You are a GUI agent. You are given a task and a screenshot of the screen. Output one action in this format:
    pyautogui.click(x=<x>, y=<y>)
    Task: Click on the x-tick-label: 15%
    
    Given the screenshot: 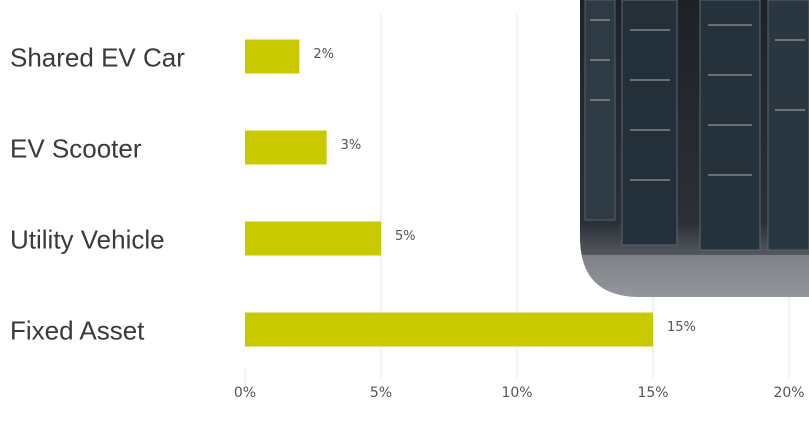 What is the action you would take?
    pyautogui.click(x=652, y=393)
    